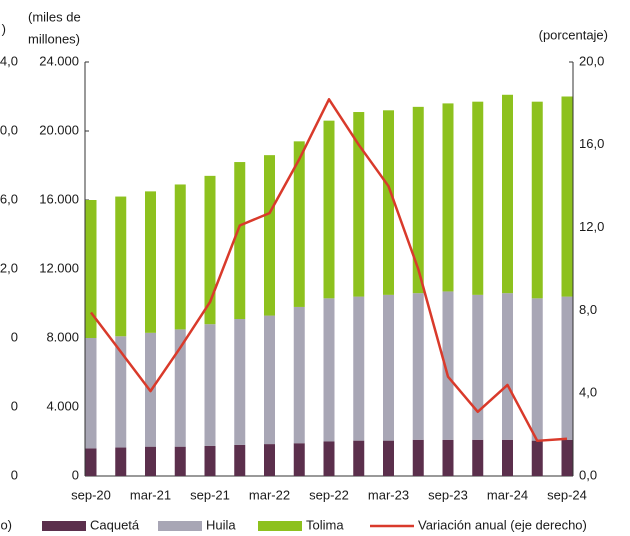 The width and height of the screenshot is (630, 536). What do you see at coordinates (325, 524) in the screenshot?
I see `legend-label: Tolima` at bounding box center [325, 524].